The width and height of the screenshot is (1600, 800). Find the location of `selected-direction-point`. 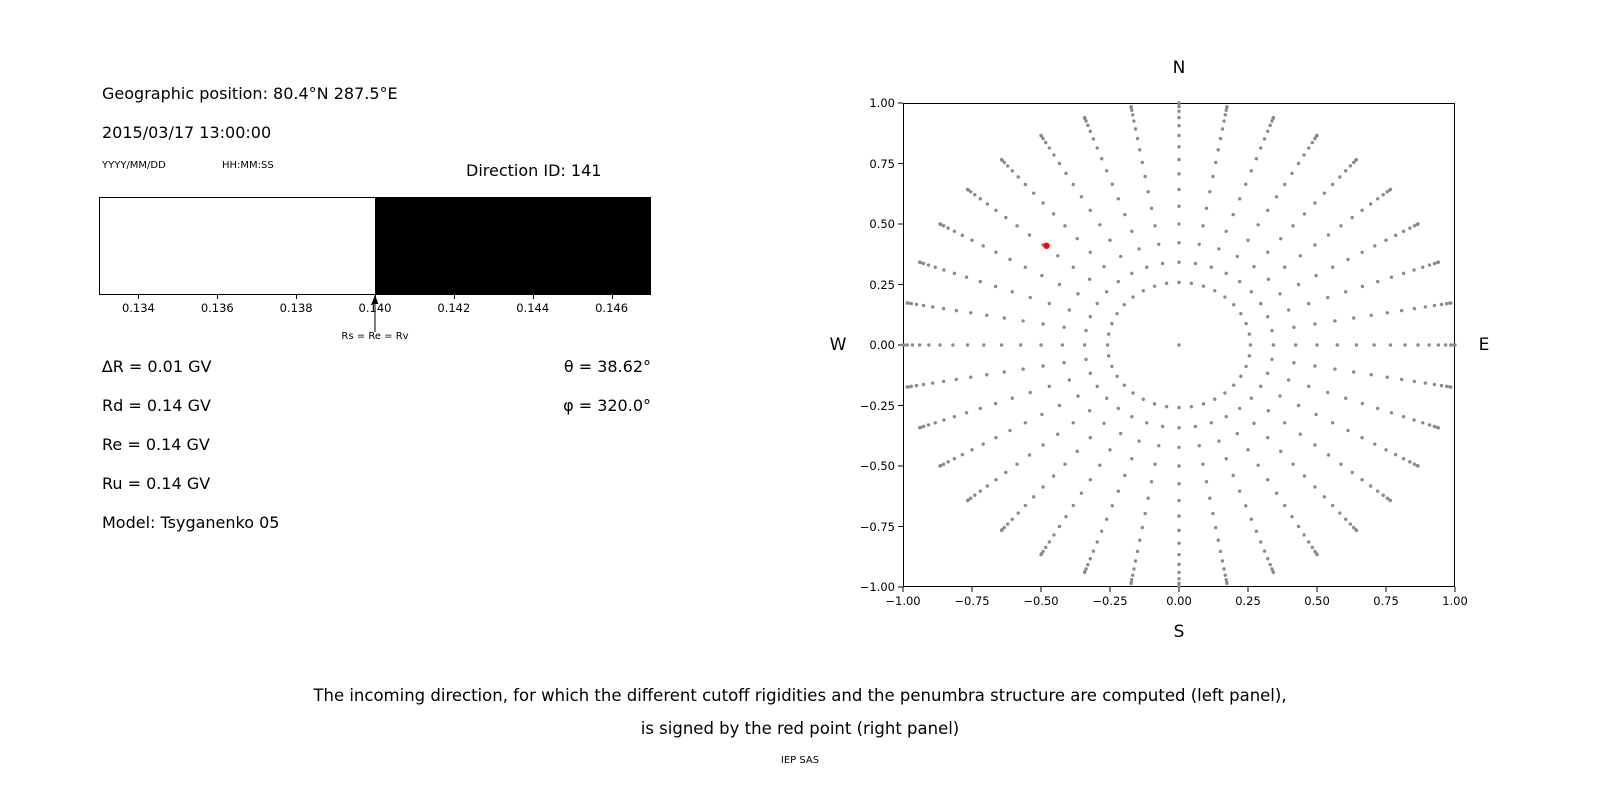

selected-direction-point is located at coordinates (1046, 245).